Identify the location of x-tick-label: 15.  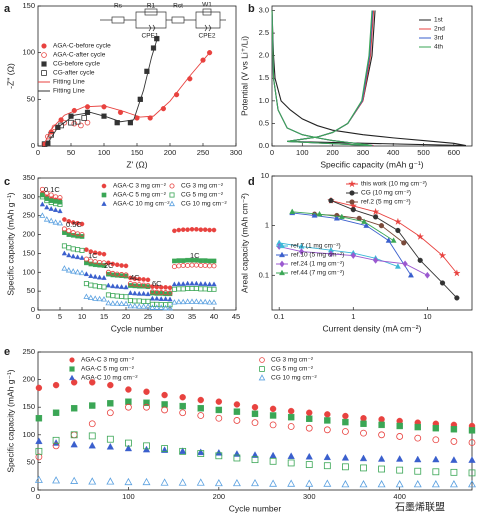
(104, 316).